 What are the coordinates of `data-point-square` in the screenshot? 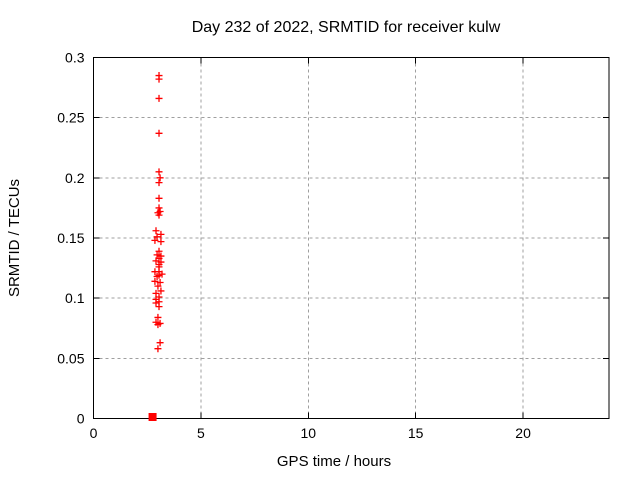 It's located at (152, 417).